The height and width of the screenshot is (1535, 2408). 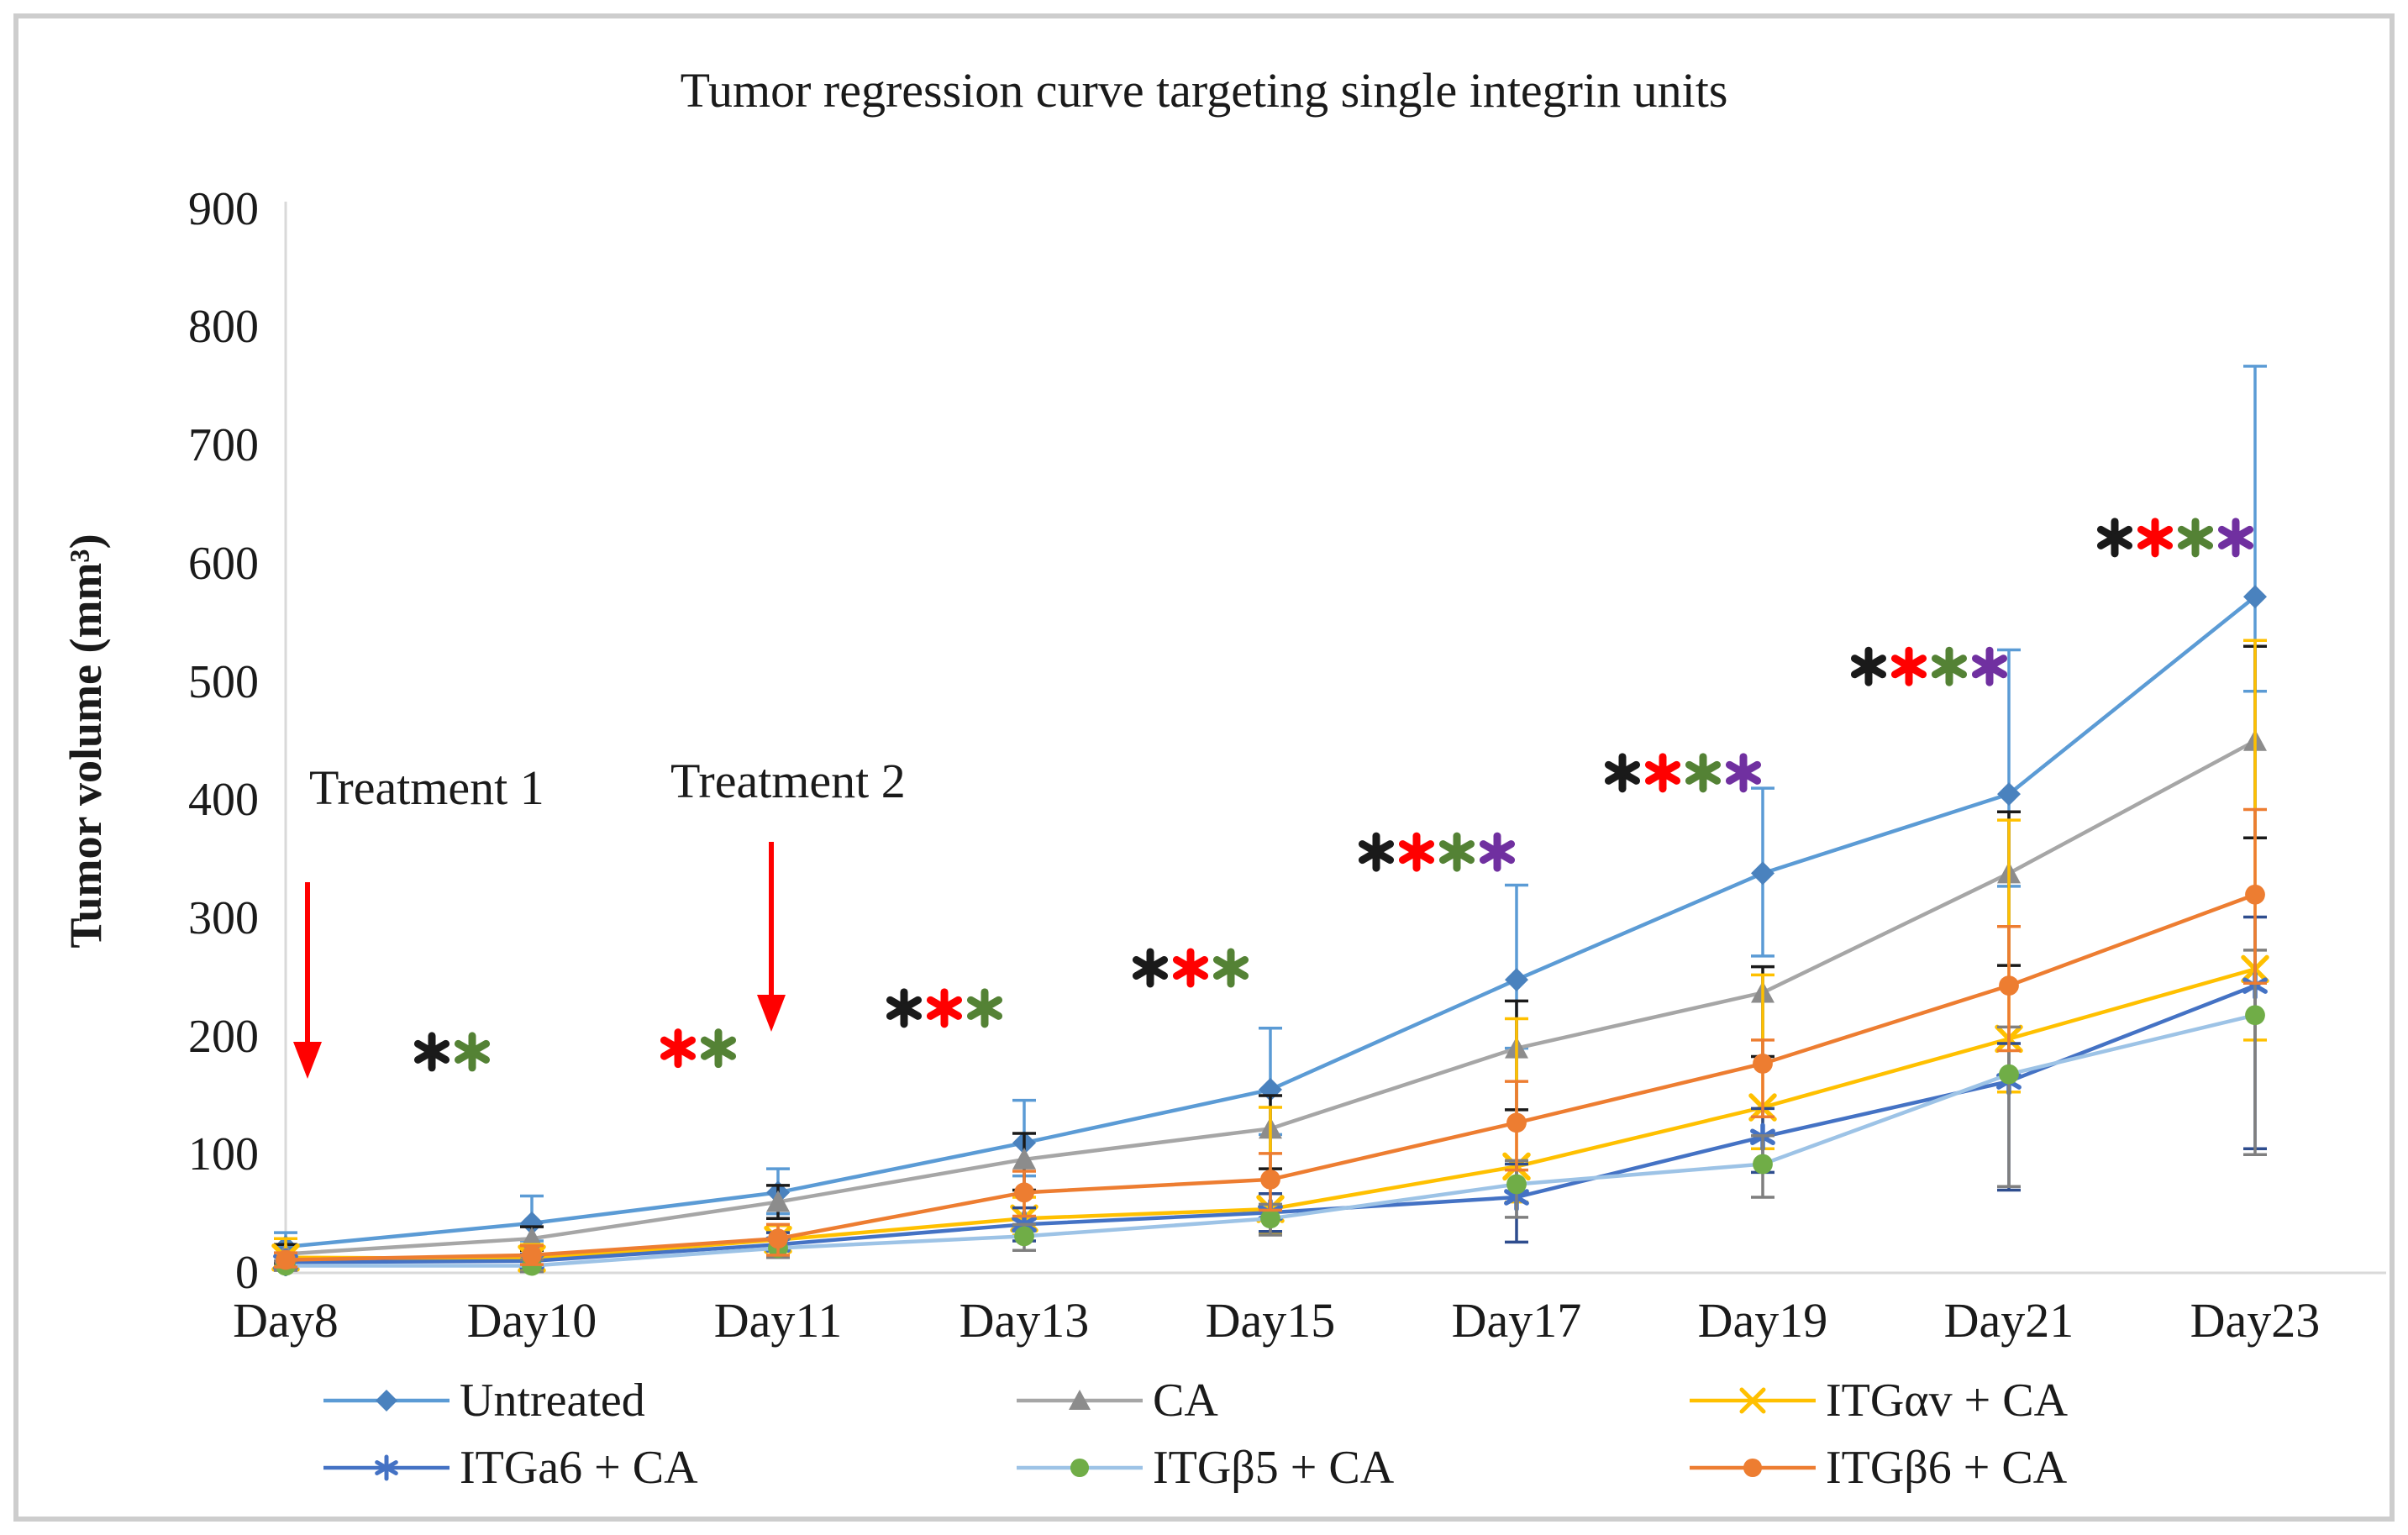 I want to click on significance-asterisks-Day17, so click(x=1437, y=852).